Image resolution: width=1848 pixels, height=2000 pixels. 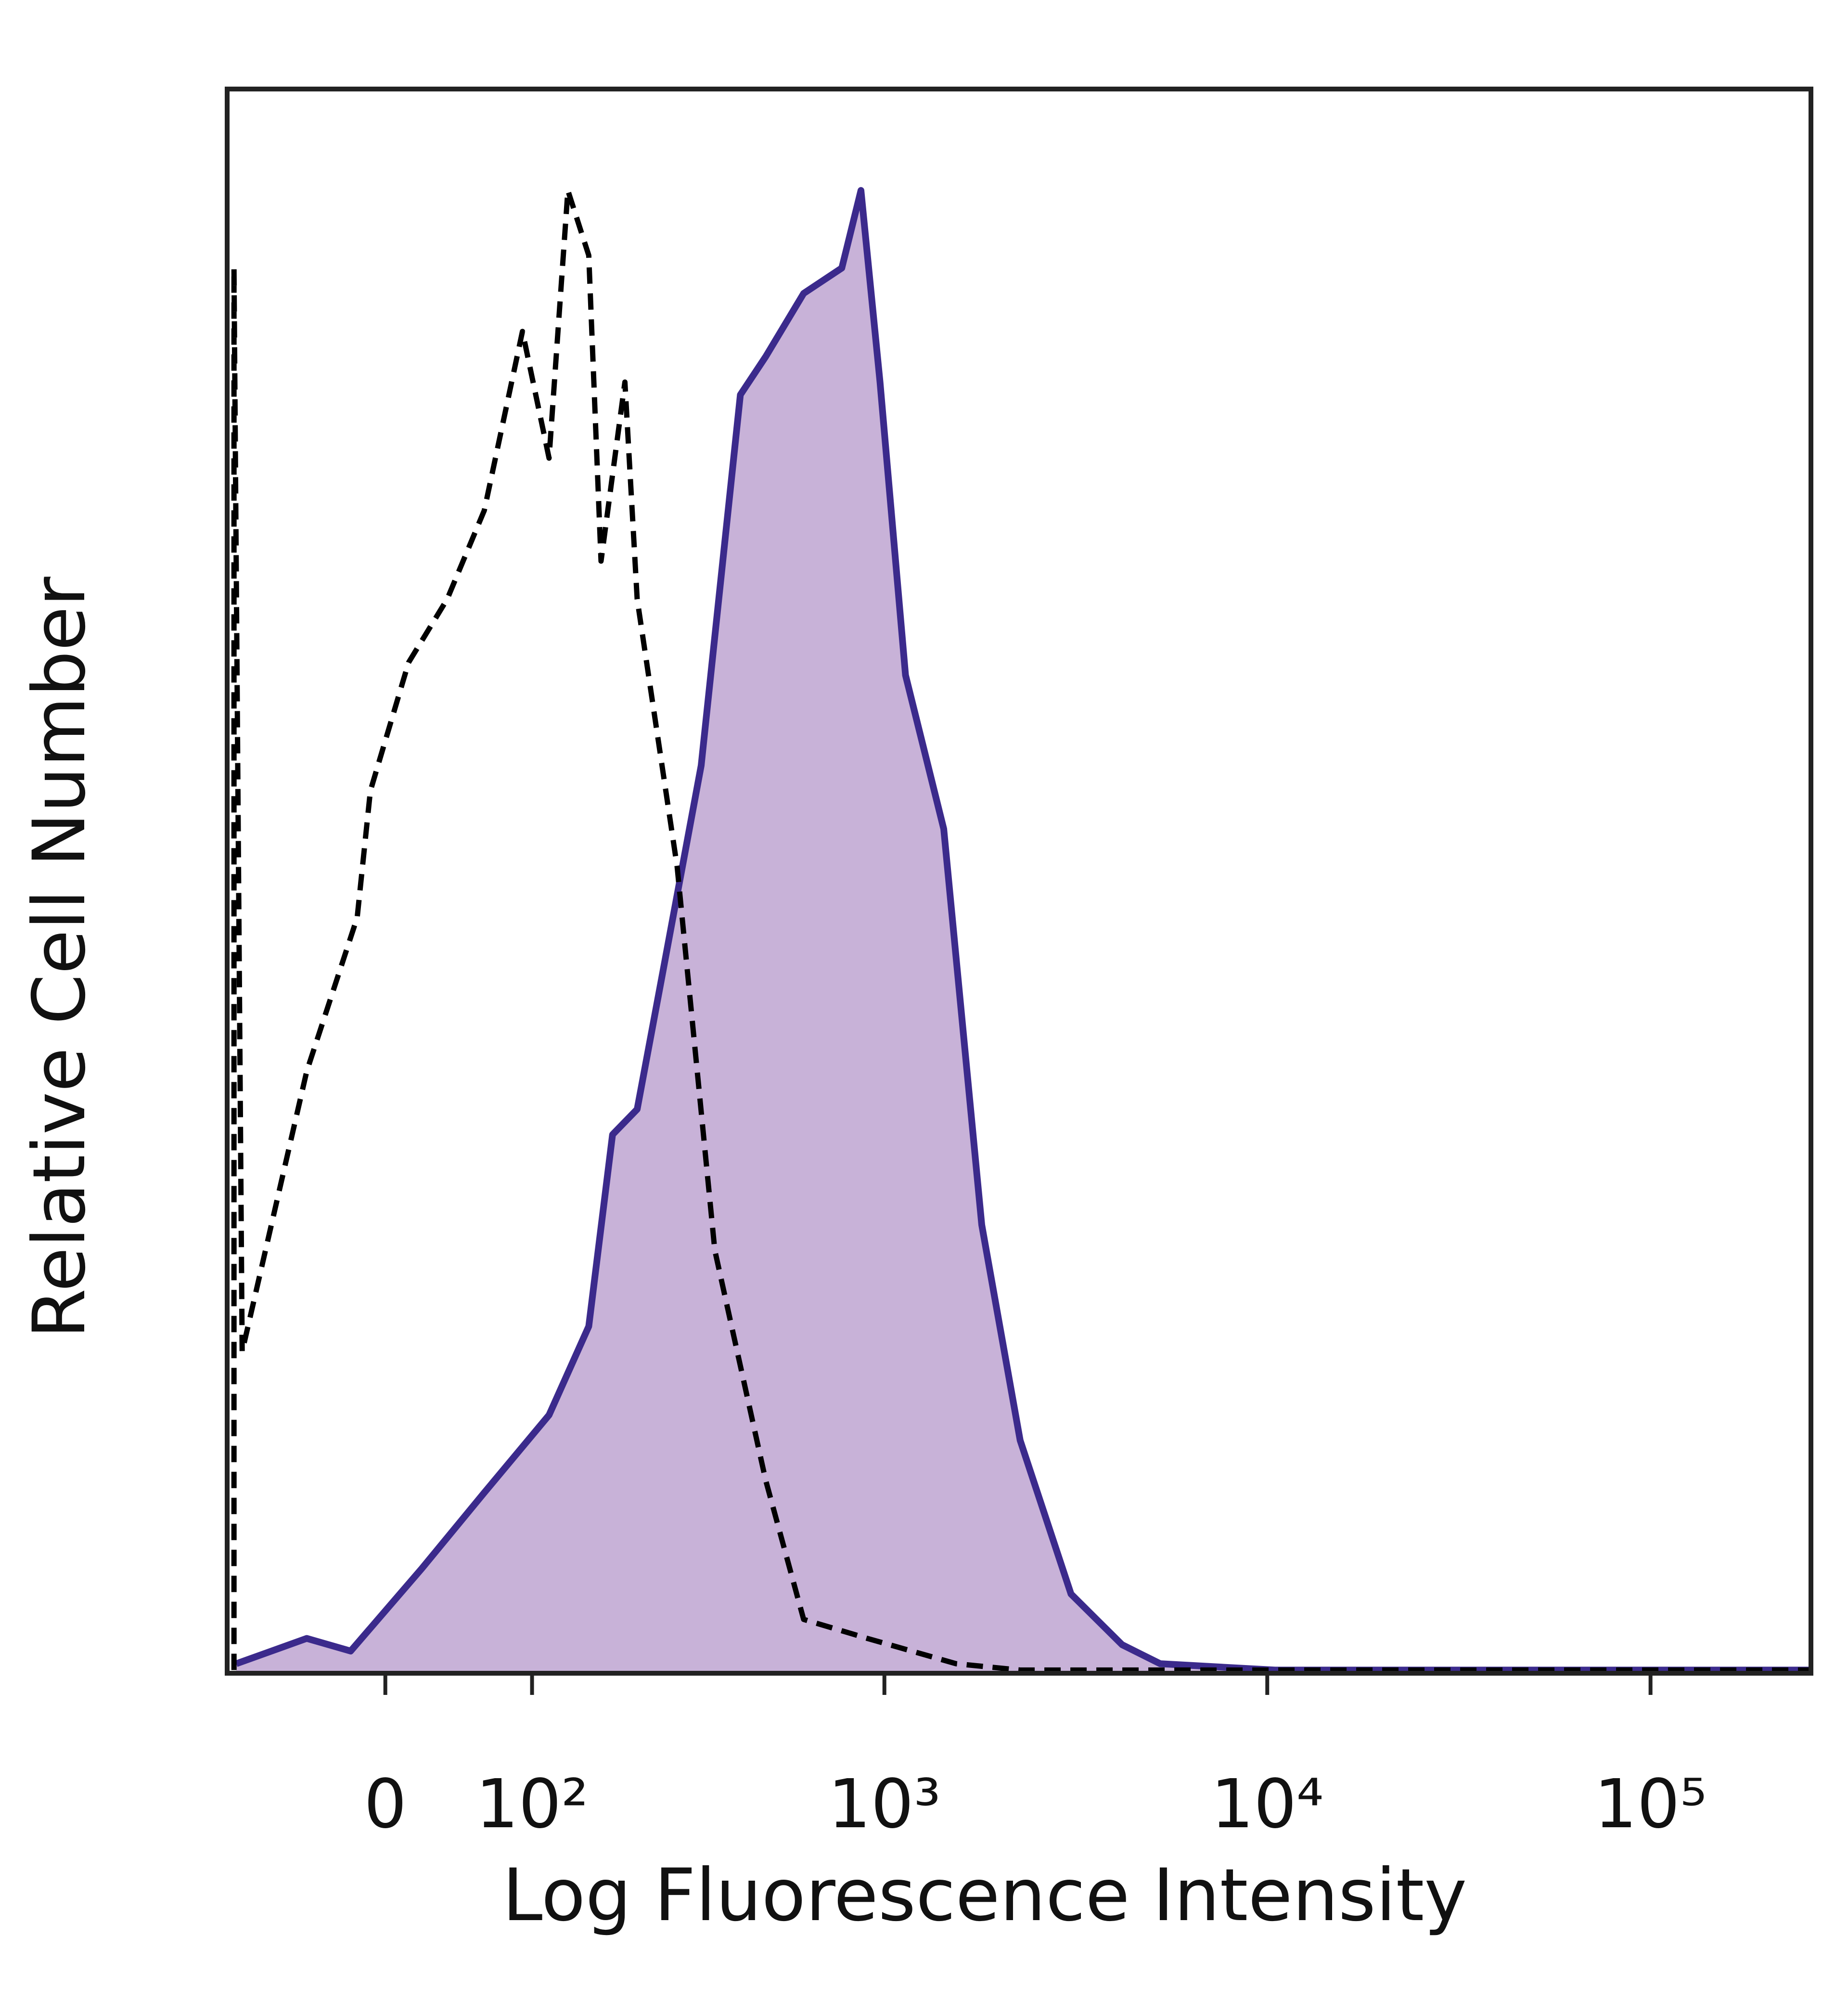 I want to click on x-tick-label: 10⁴, so click(x=1267, y=1804).